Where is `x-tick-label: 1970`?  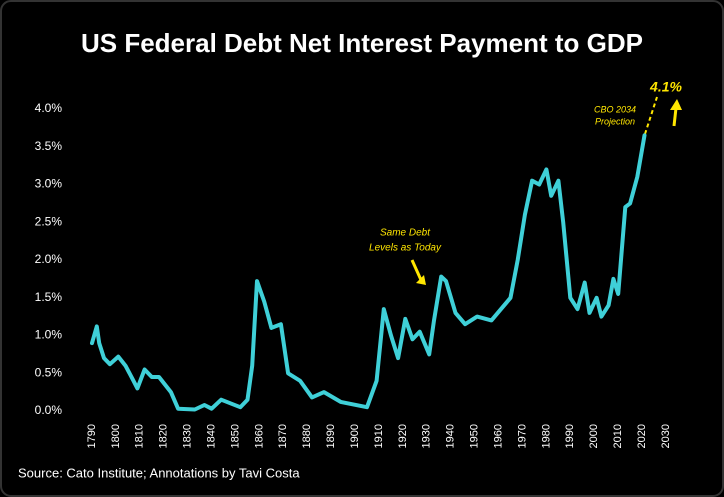
x-tick-label: 1970 is located at coordinates (522, 436).